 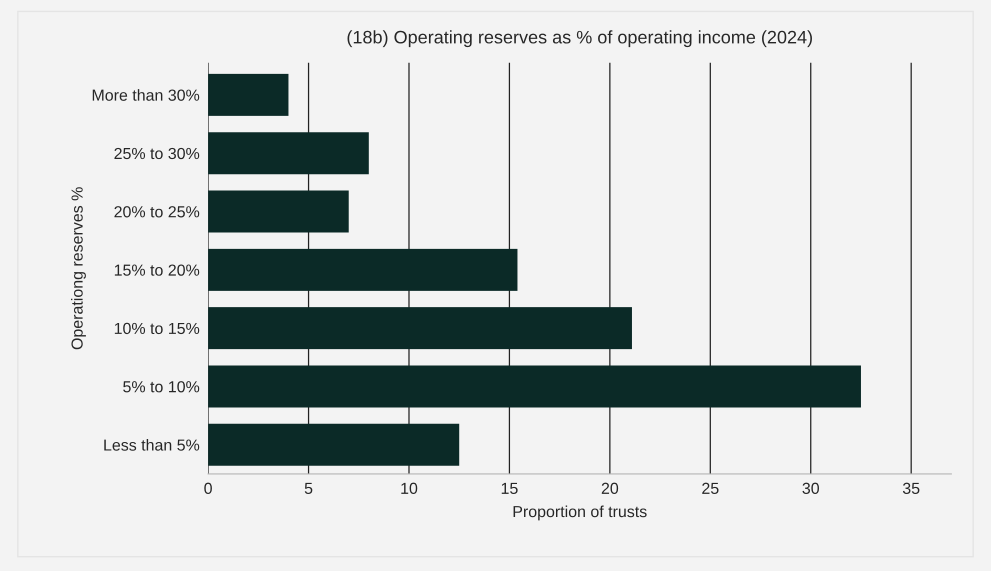 What do you see at coordinates (811, 488) in the screenshot?
I see `x-tick-label: 30` at bounding box center [811, 488].